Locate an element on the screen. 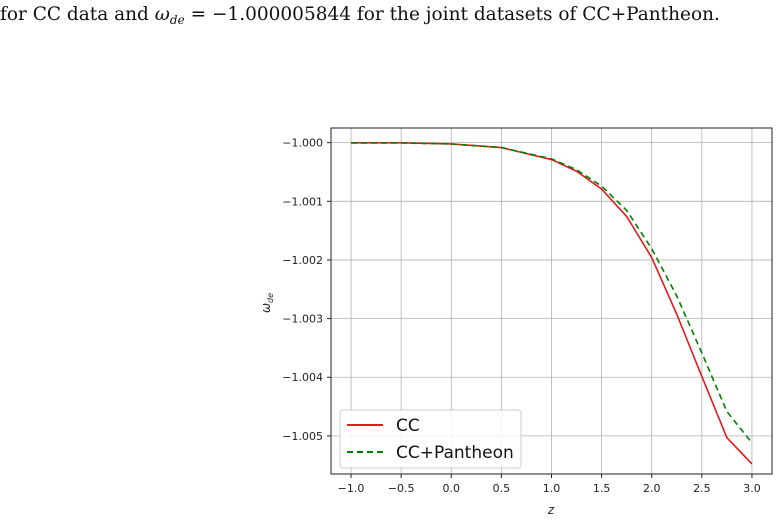 The image size is (778, 521). legend-label-cc-pantheon: CC+Pantheon is located at coordinates (455, 453).